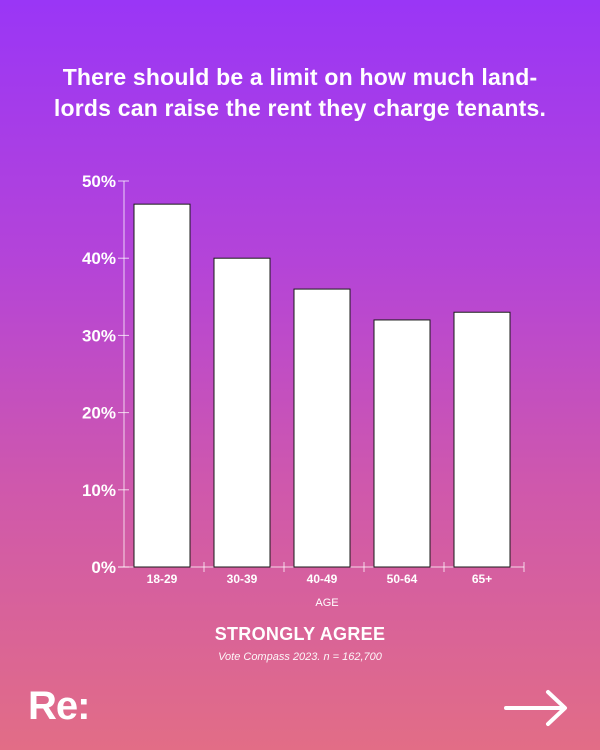  I want to click on bar-65+, so click(482, 439).